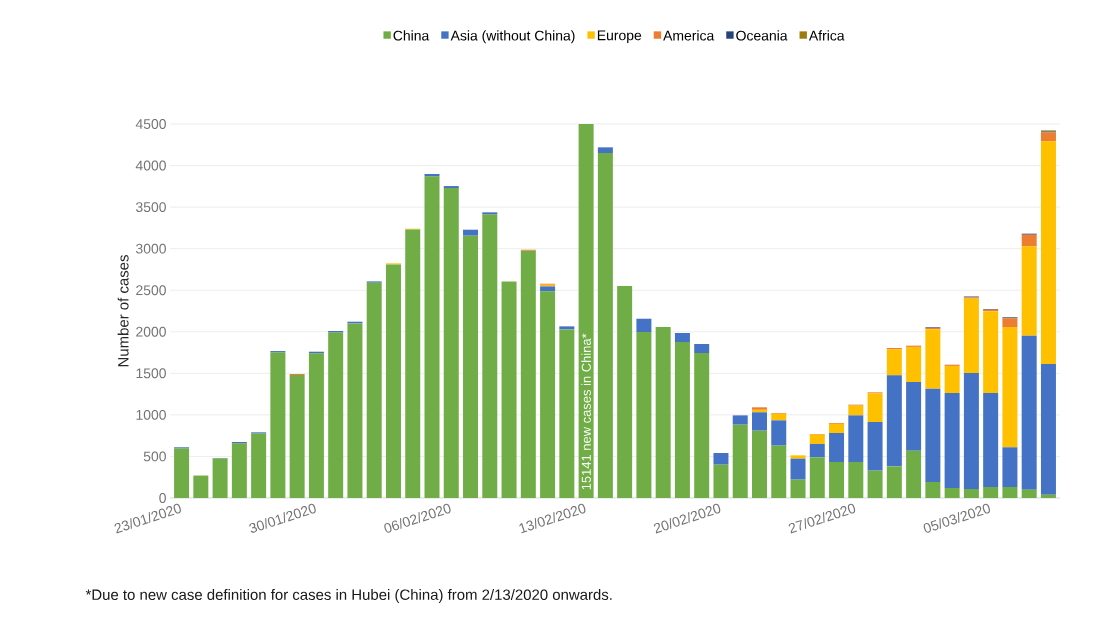 The image size is (1094, 618). What do you see at coordinates (151, 331) in the screenshot?
I see `y-tick-label: 2000` at bounding box center [151, 331].